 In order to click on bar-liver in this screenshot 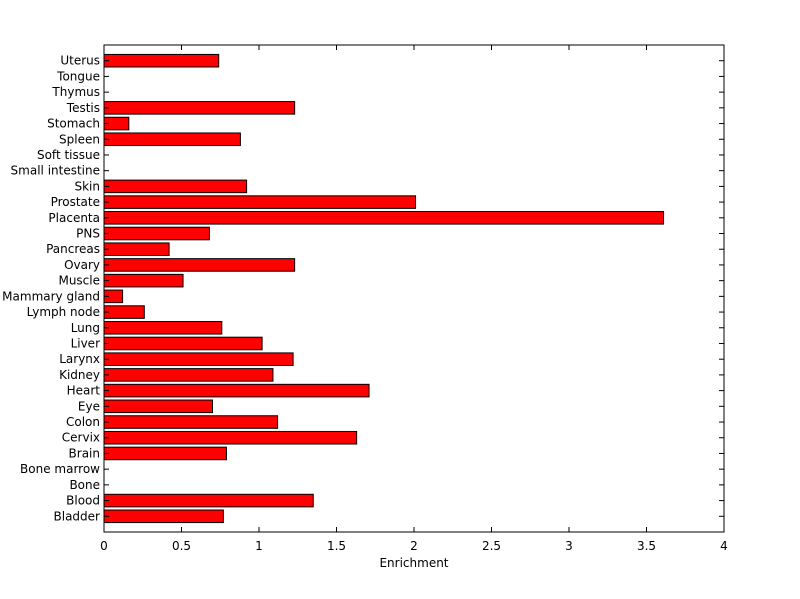, I will do `click(183, 343)`.